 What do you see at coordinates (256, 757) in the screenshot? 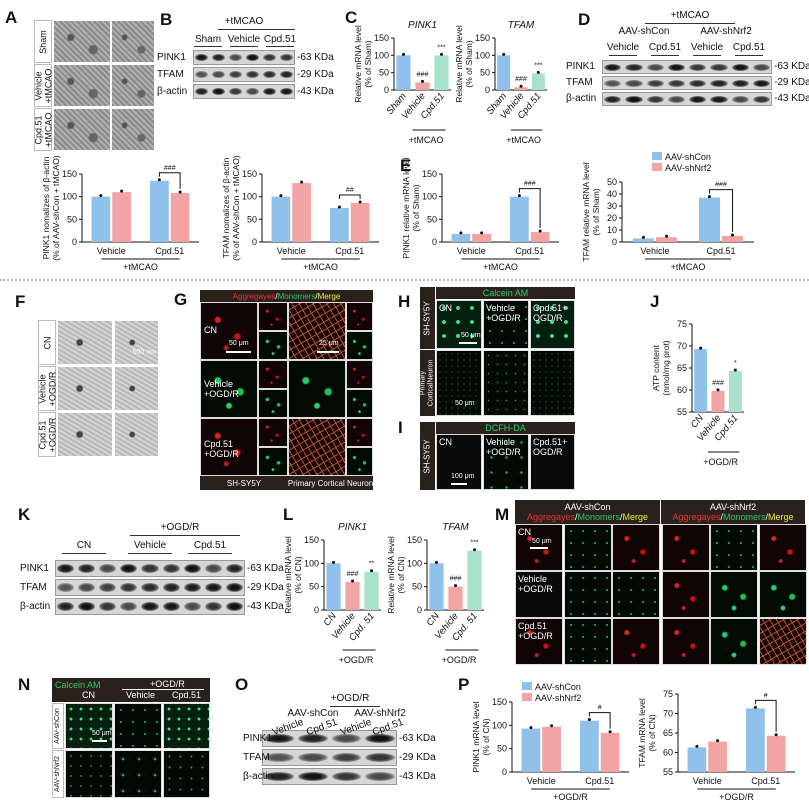
I see `protein-label: TFAM` at bounding box center [256, 757].